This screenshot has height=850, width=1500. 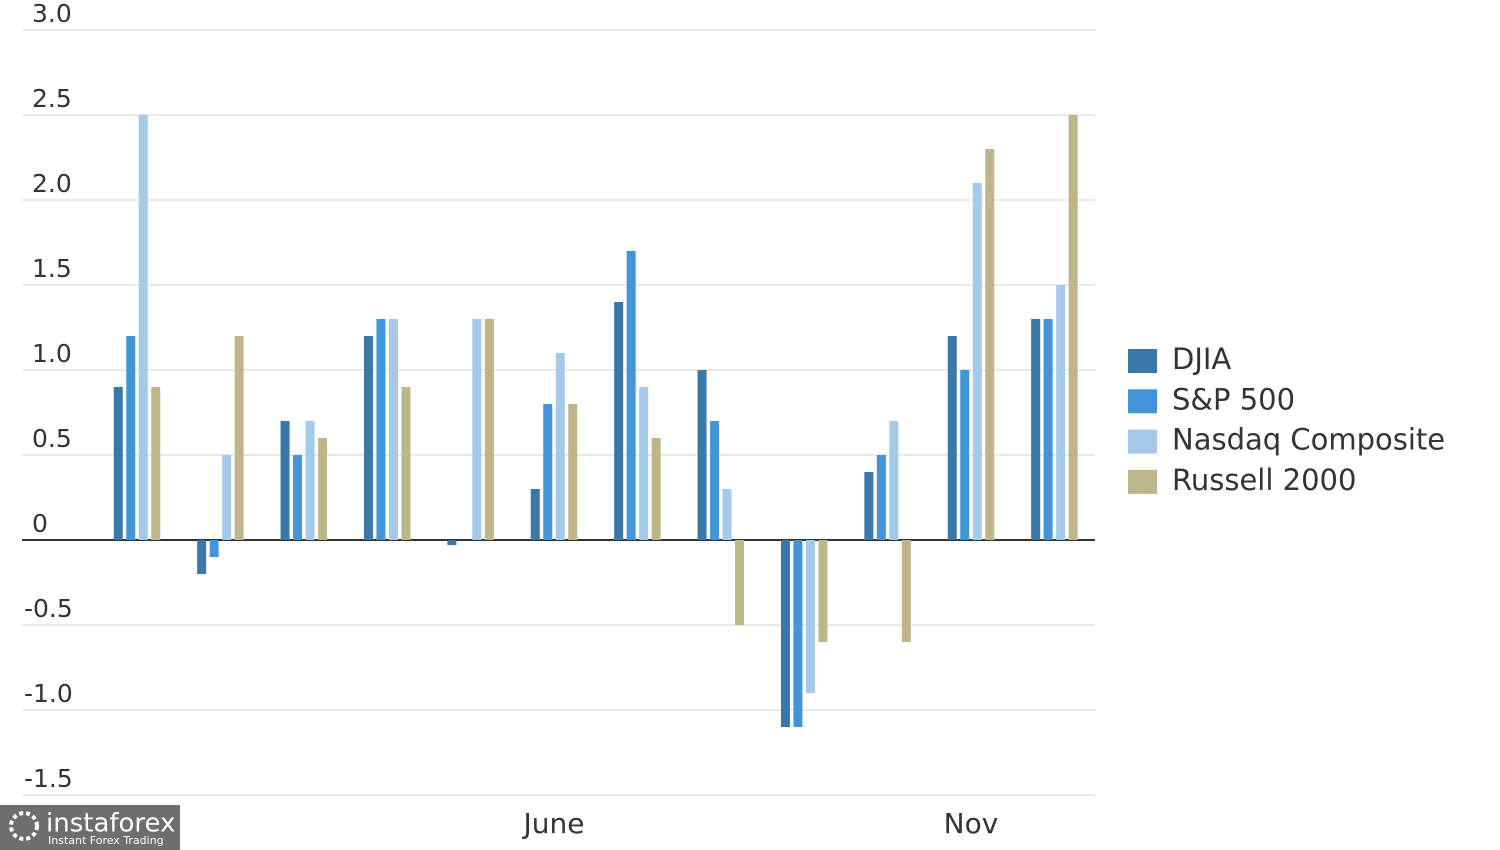 I want to click on watermark: instaforex Instant Forex Trading, so click(x=90, y=827).